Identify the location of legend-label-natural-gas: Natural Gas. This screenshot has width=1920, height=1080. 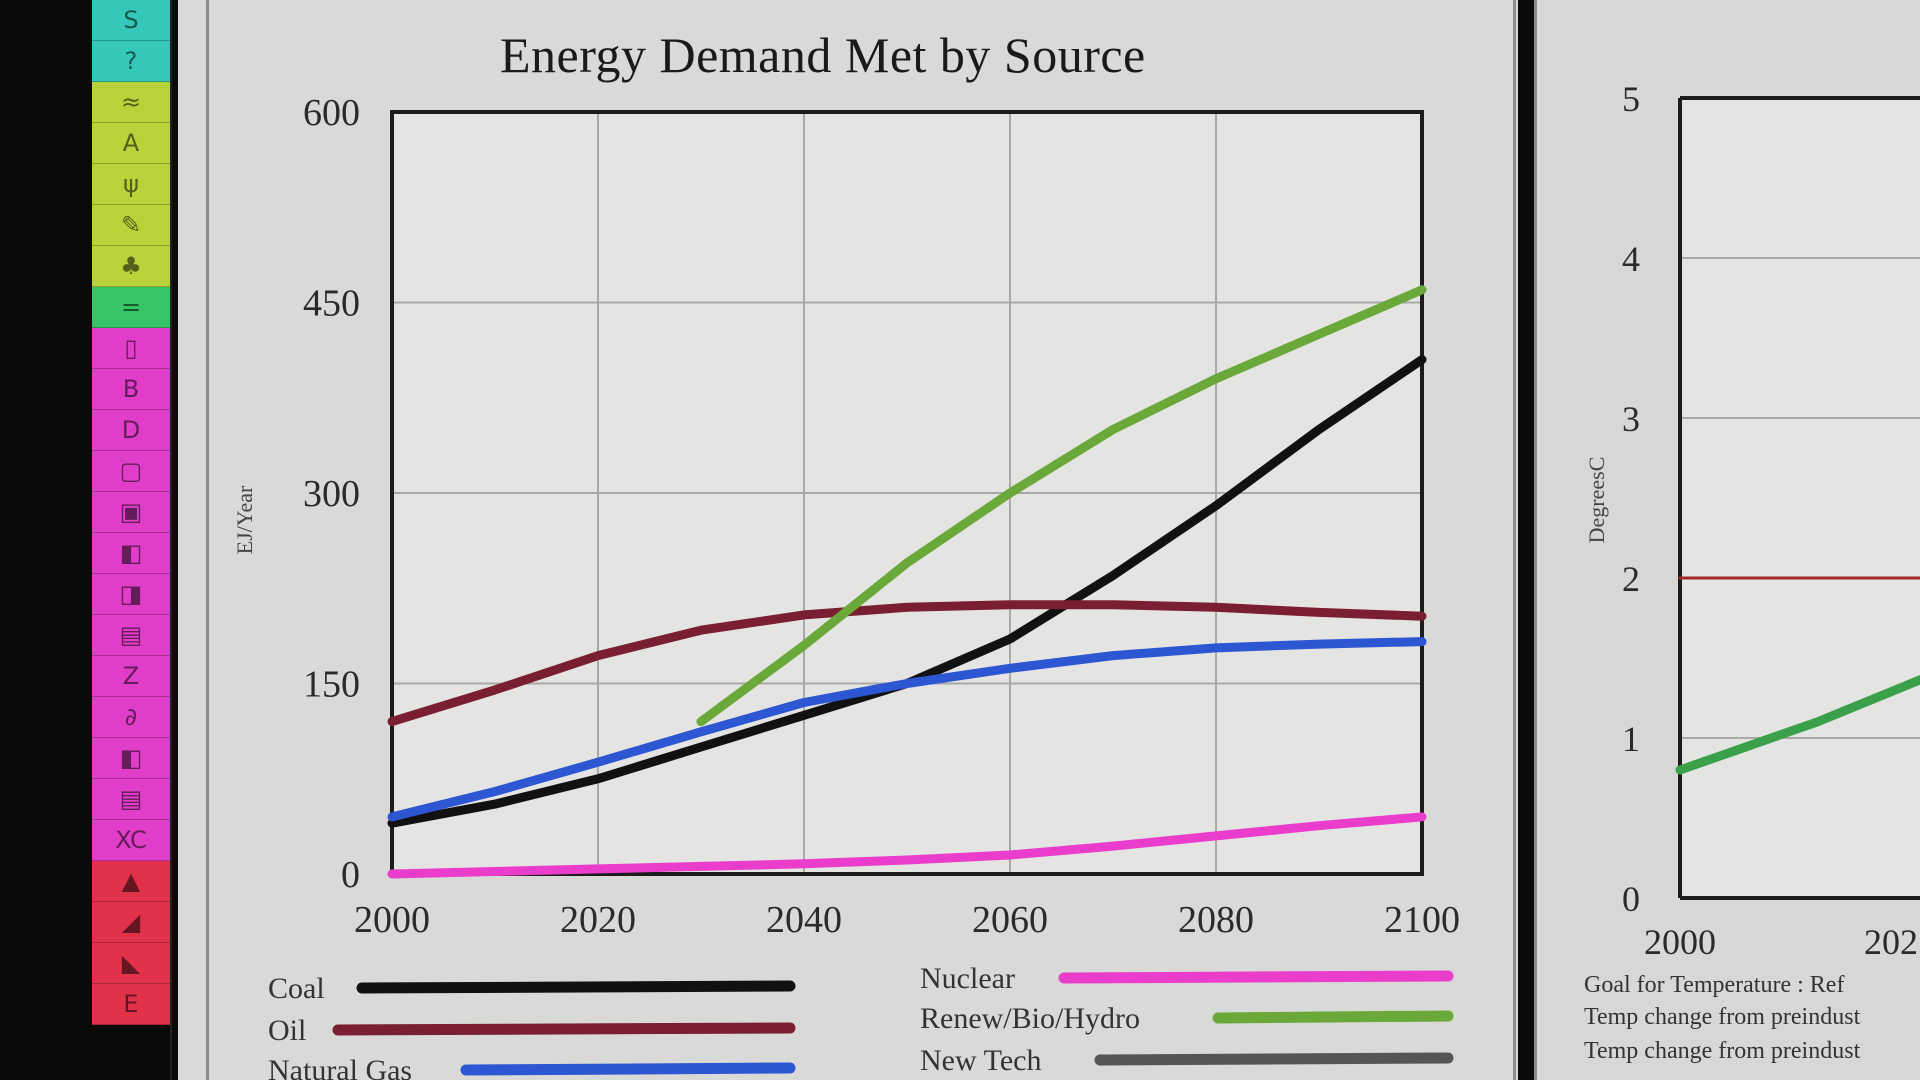
(340, 1067).